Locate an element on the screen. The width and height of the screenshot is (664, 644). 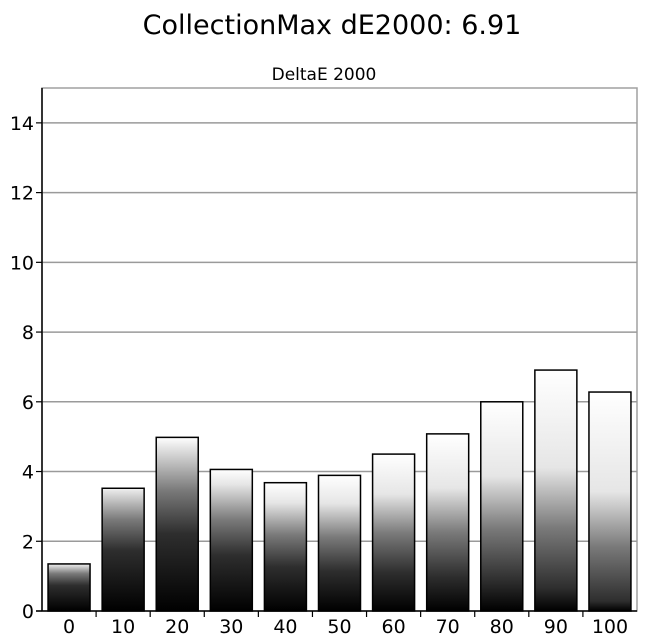
x-tick-label: 50 is located at coordinates (339, 627).